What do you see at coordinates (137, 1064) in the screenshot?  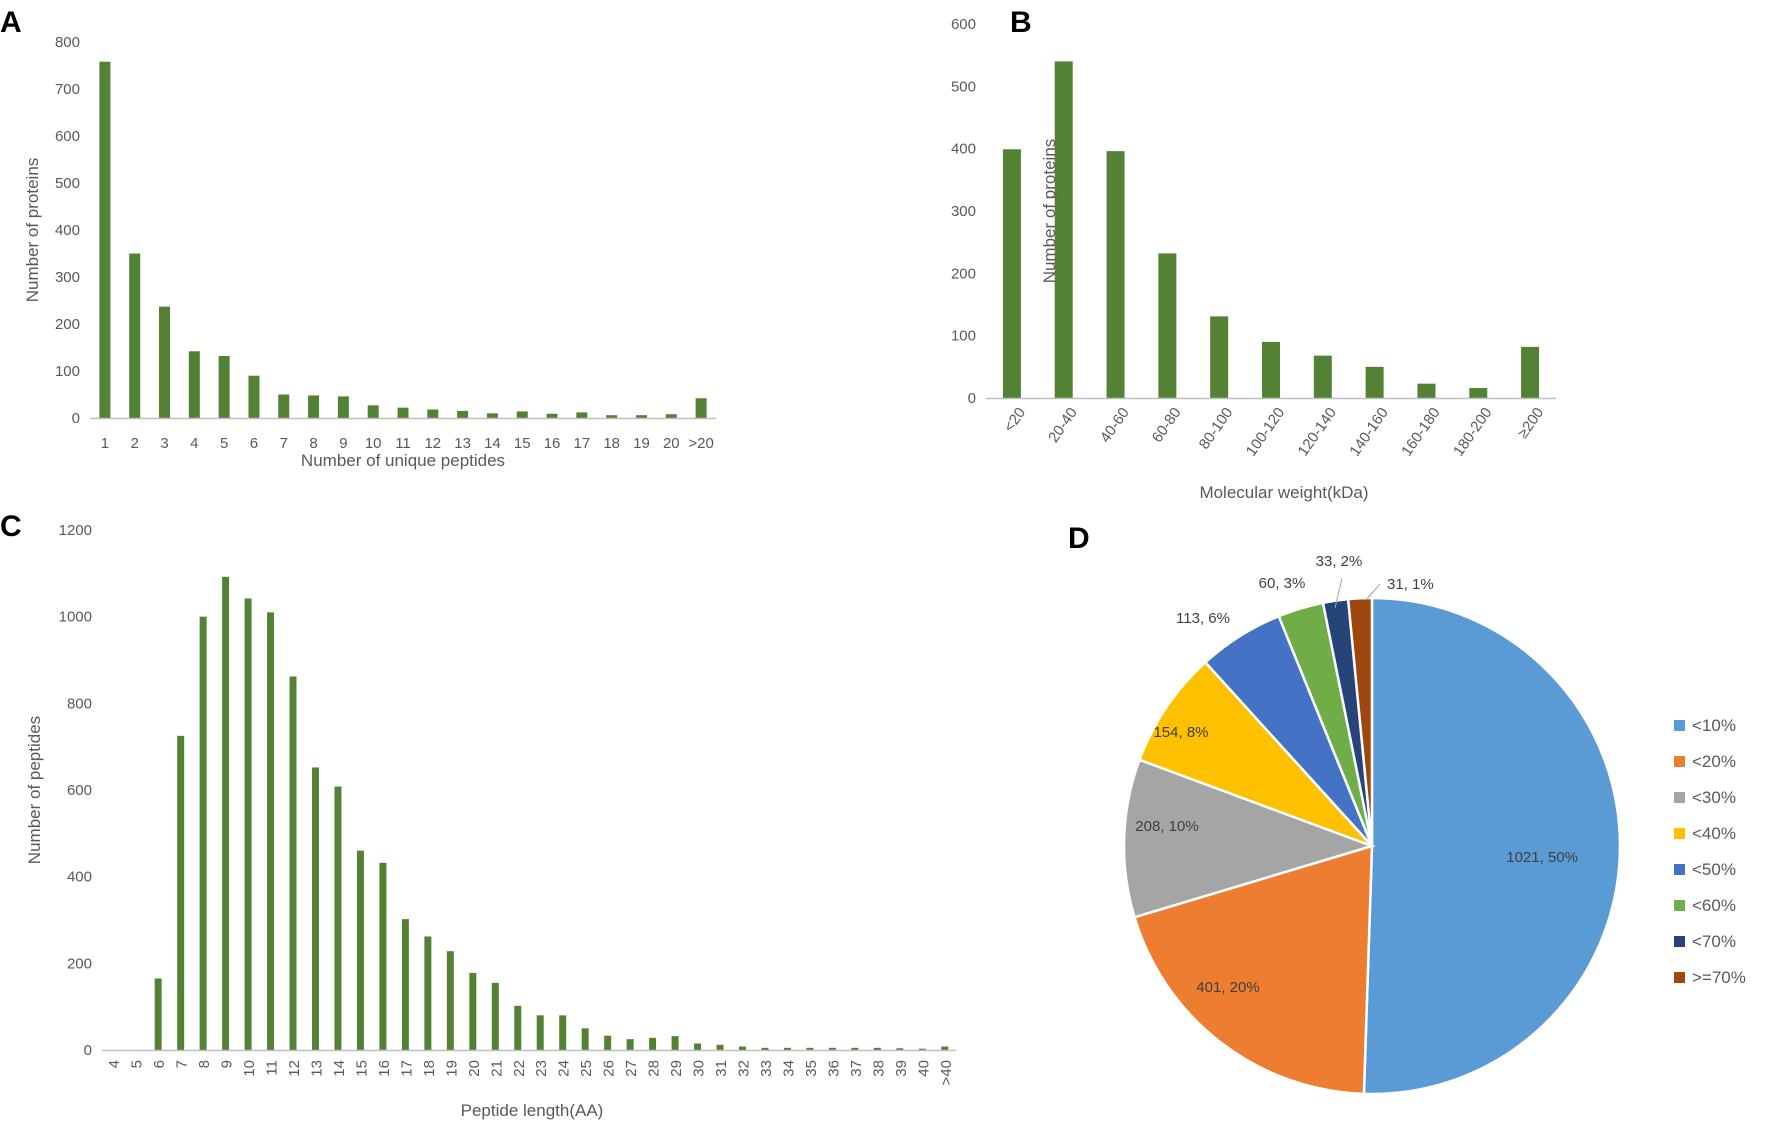 I see `chart-c-xtick: 5` at bounding box center [137, 1064].